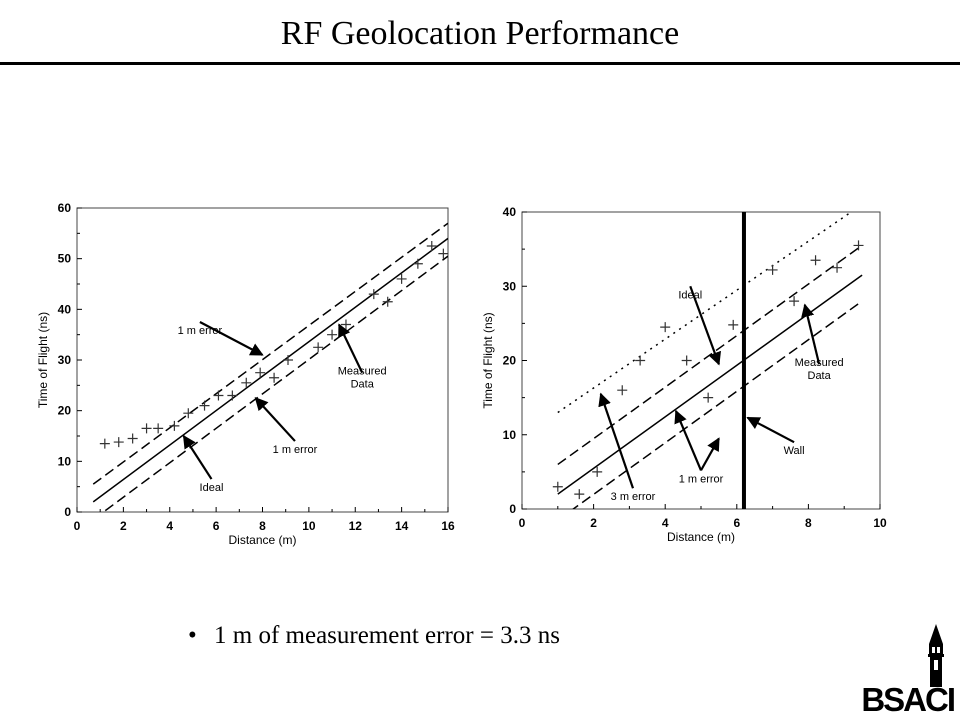 This screenshot has width=960, height=720. I want to click on campanile-tower-icon, so click(936, 655).